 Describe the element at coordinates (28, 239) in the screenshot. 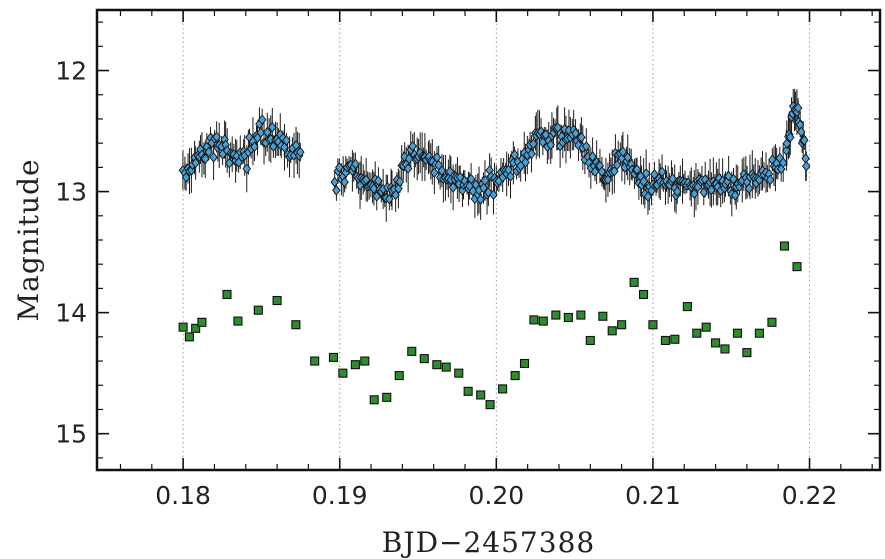

I see `y-axis-label: Magnitude` at that location.